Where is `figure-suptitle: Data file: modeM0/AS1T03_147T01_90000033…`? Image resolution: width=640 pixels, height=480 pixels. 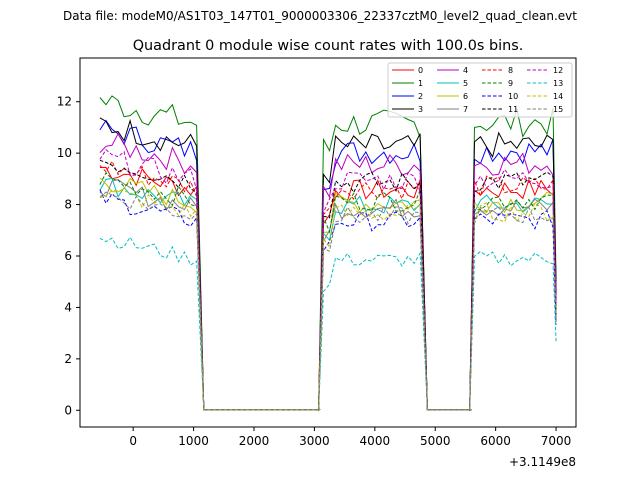 figure-suptitle: Data file: modeM0/AS1T03_147T01_90000033… is located at coordinates (320, 16).